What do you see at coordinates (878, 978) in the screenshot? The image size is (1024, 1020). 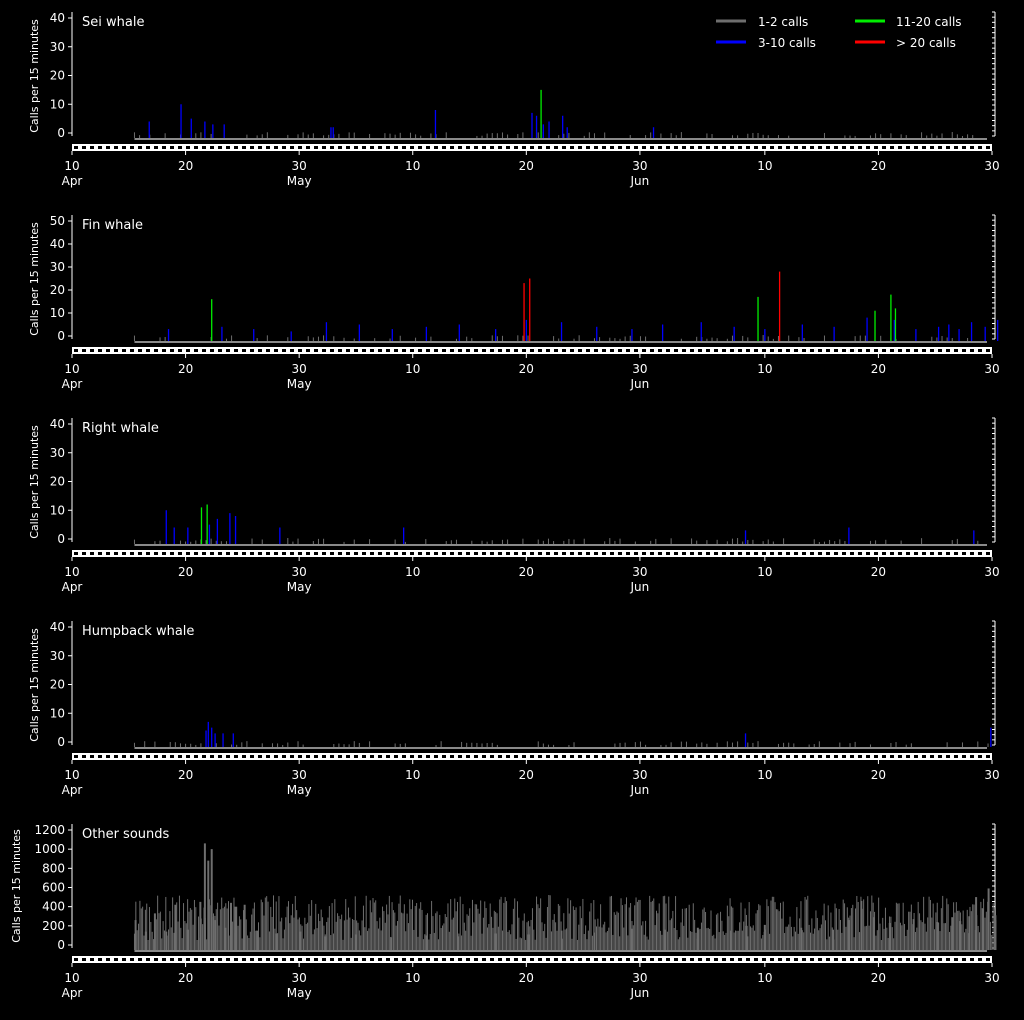 I see `x-tick-label: 20` at bounding box center [878, 978].